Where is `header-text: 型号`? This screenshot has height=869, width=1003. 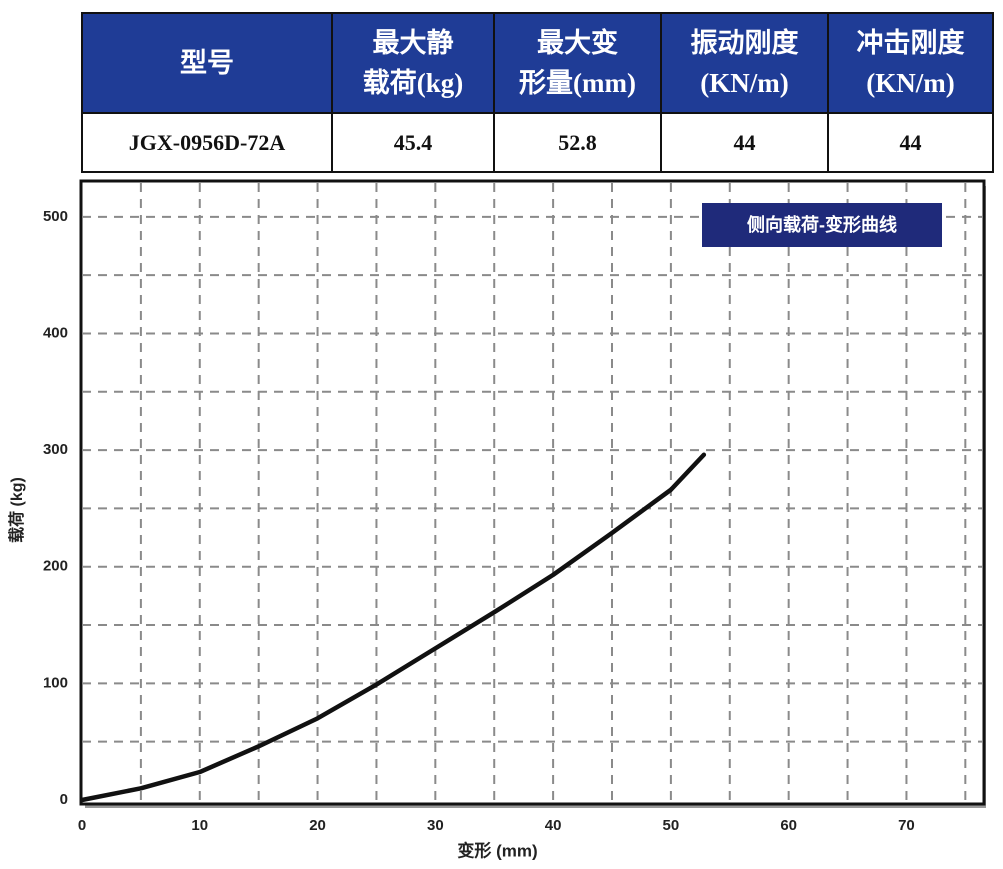
header-text: 型号 is located at coordinates (207, 63).